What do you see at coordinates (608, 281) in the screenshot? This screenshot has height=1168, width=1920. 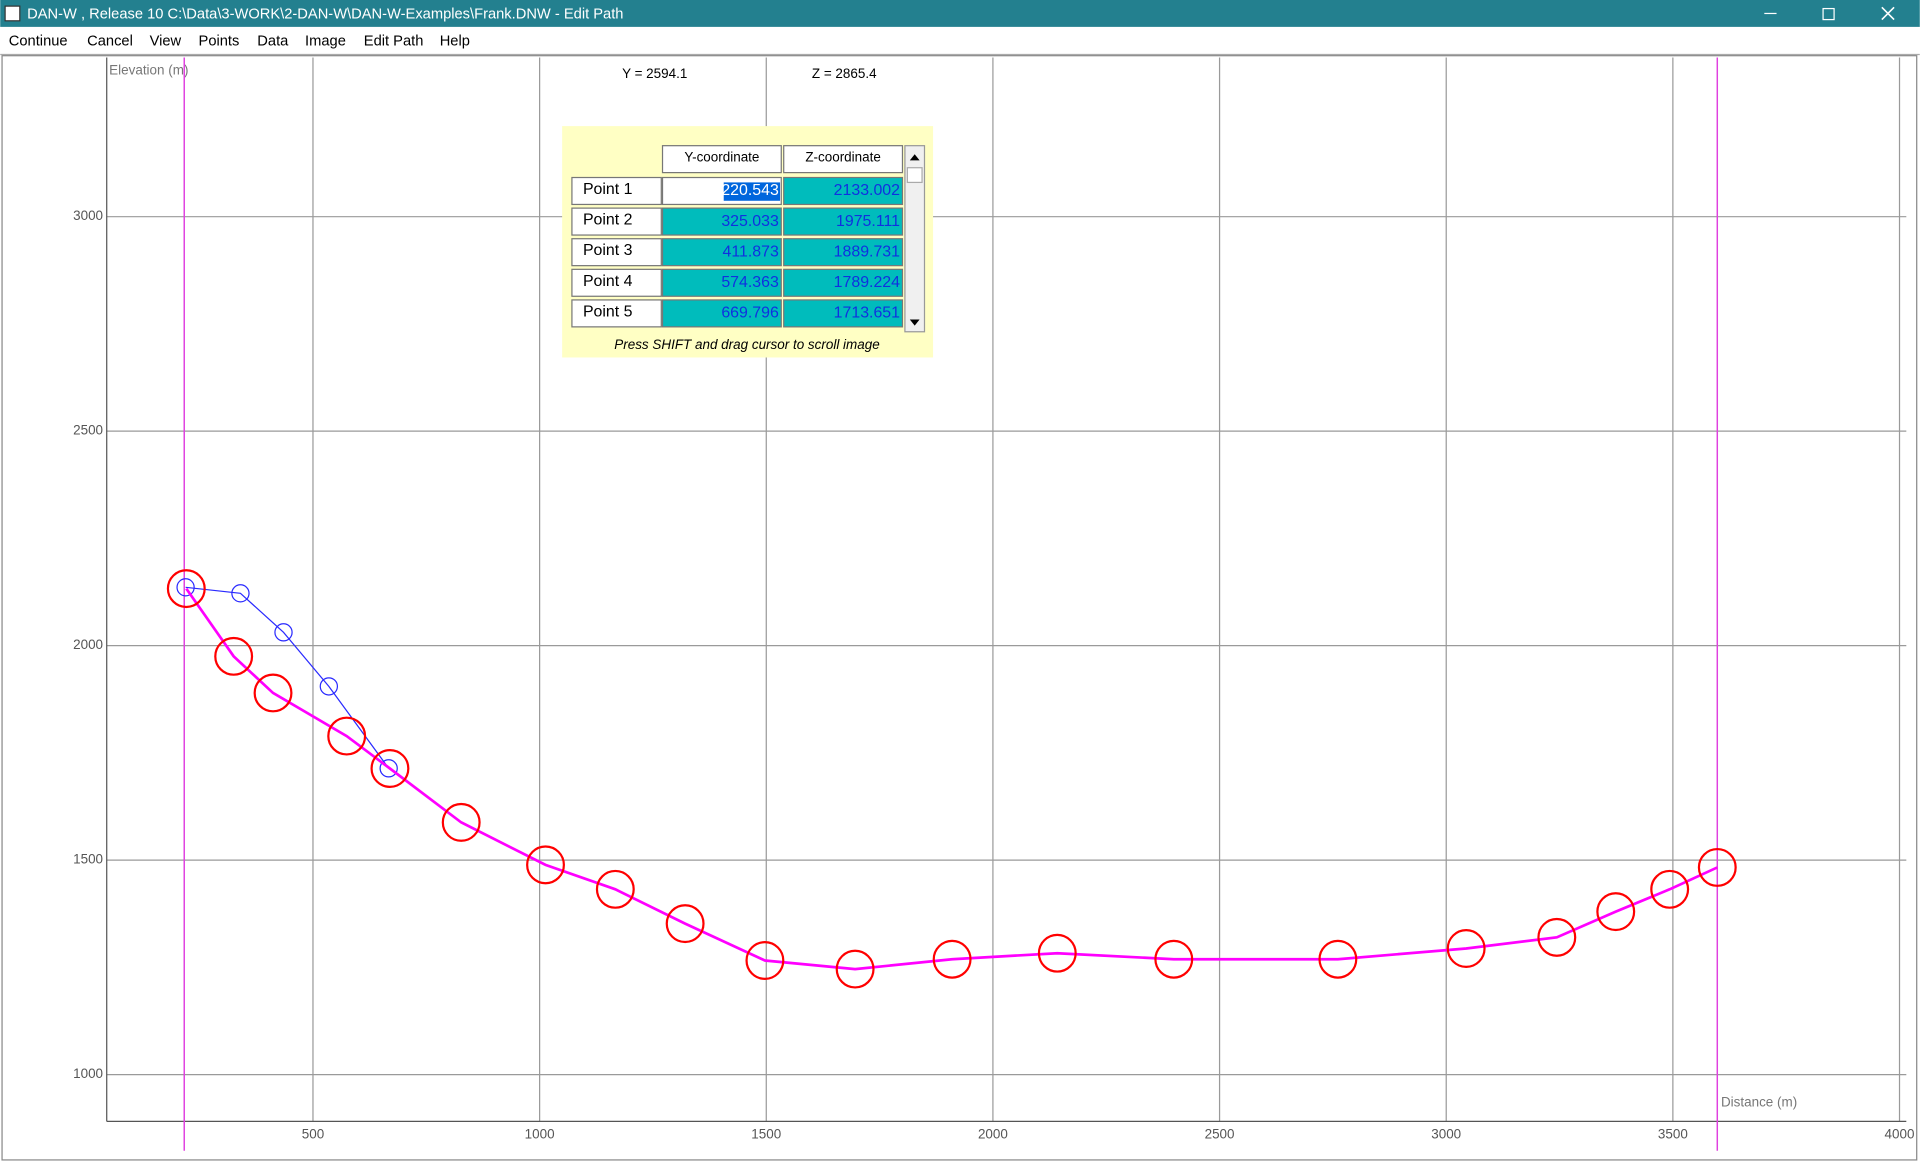 I see `row-label: Point 4` at bounding box center [608, 281].